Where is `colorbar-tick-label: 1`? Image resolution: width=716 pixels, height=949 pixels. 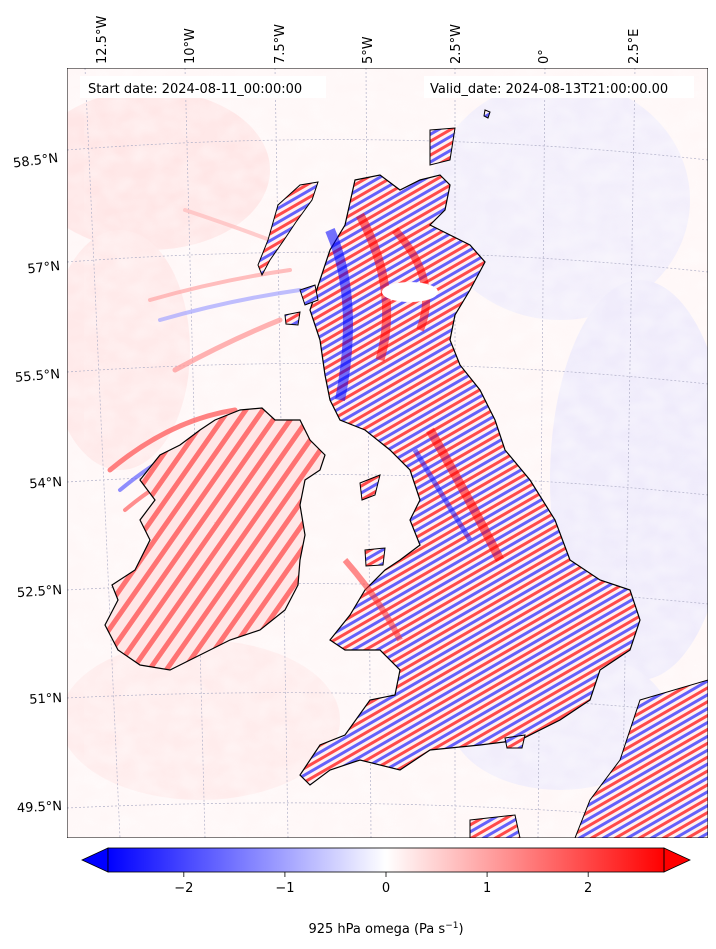 colorbar-tick-label: 1 is located at coordinates (487, 888).